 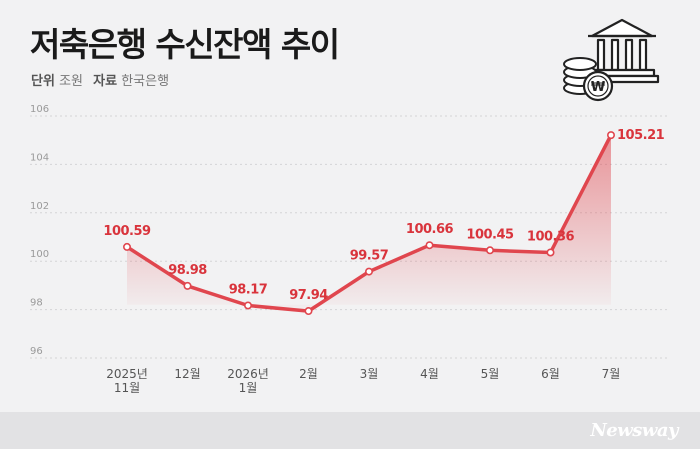 I want to click on x-tick-label: 12월, so click(x=187, y=374).